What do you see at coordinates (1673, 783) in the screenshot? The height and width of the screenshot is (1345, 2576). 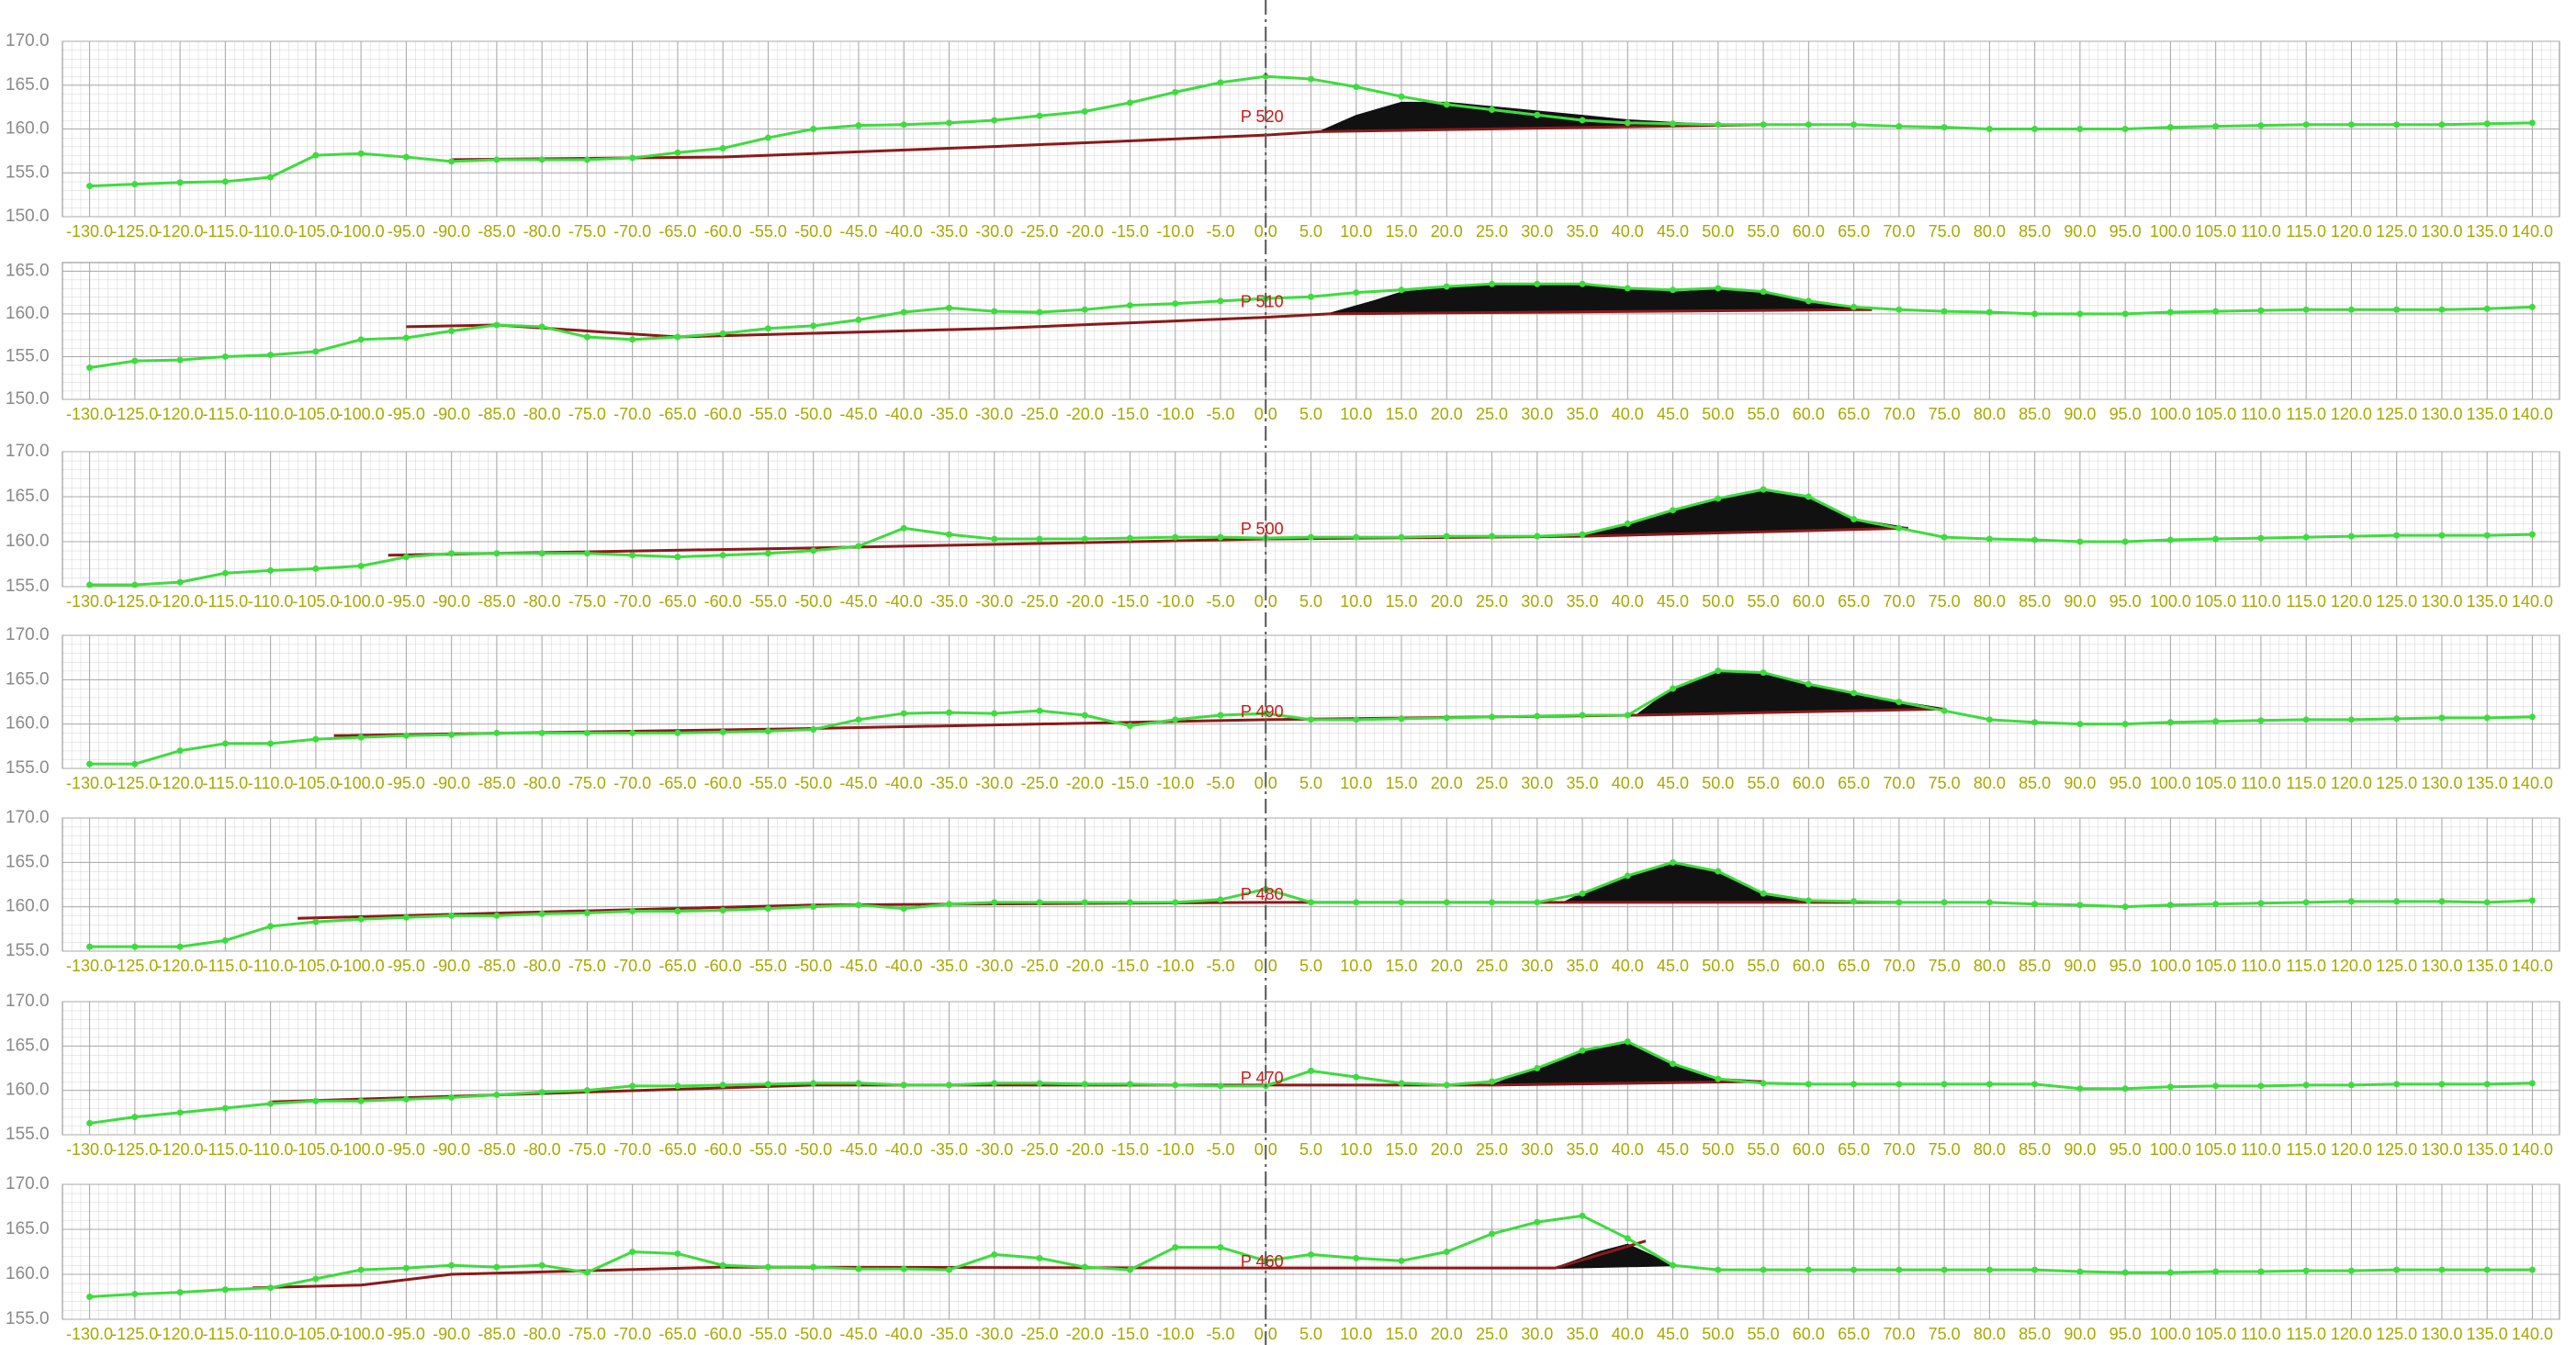 I see `x-tick-label: 45.0` at bounding box center [1673, 783].